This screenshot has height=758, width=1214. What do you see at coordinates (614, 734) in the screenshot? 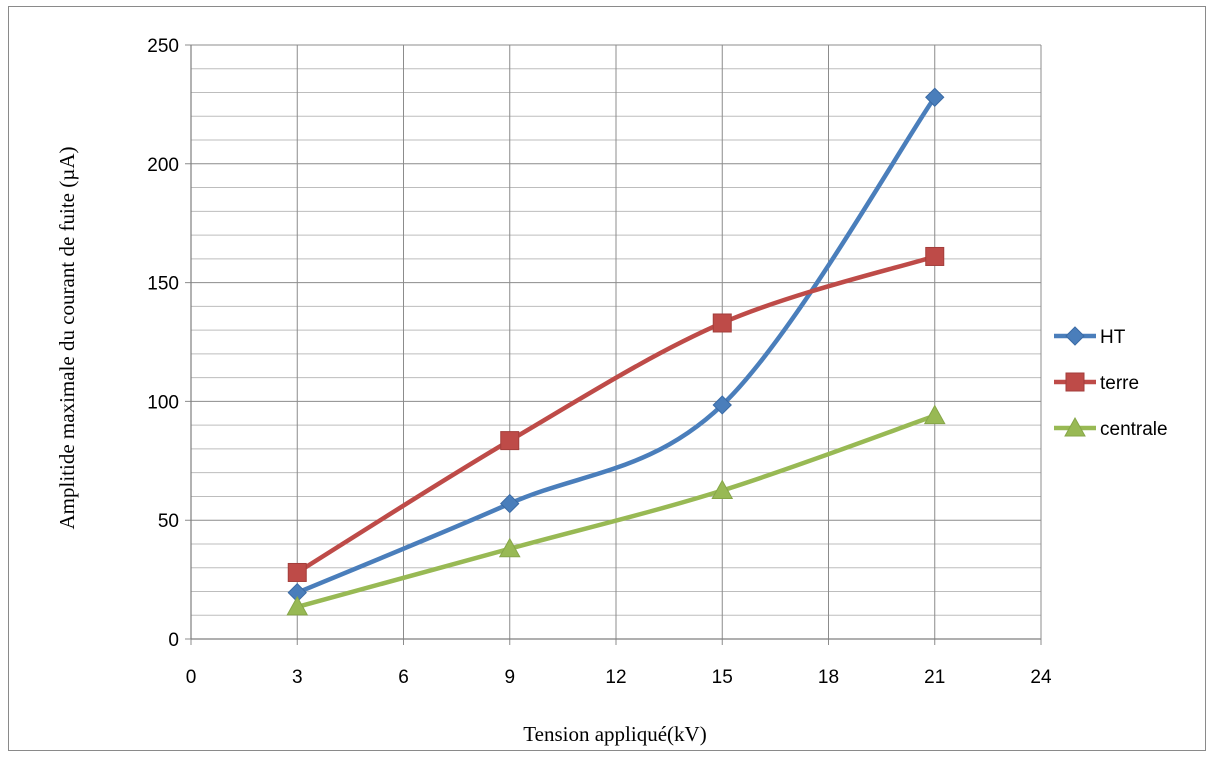
I see `x-axis-title: Tension appliqué(kV)` at bounding box center [614, 734].